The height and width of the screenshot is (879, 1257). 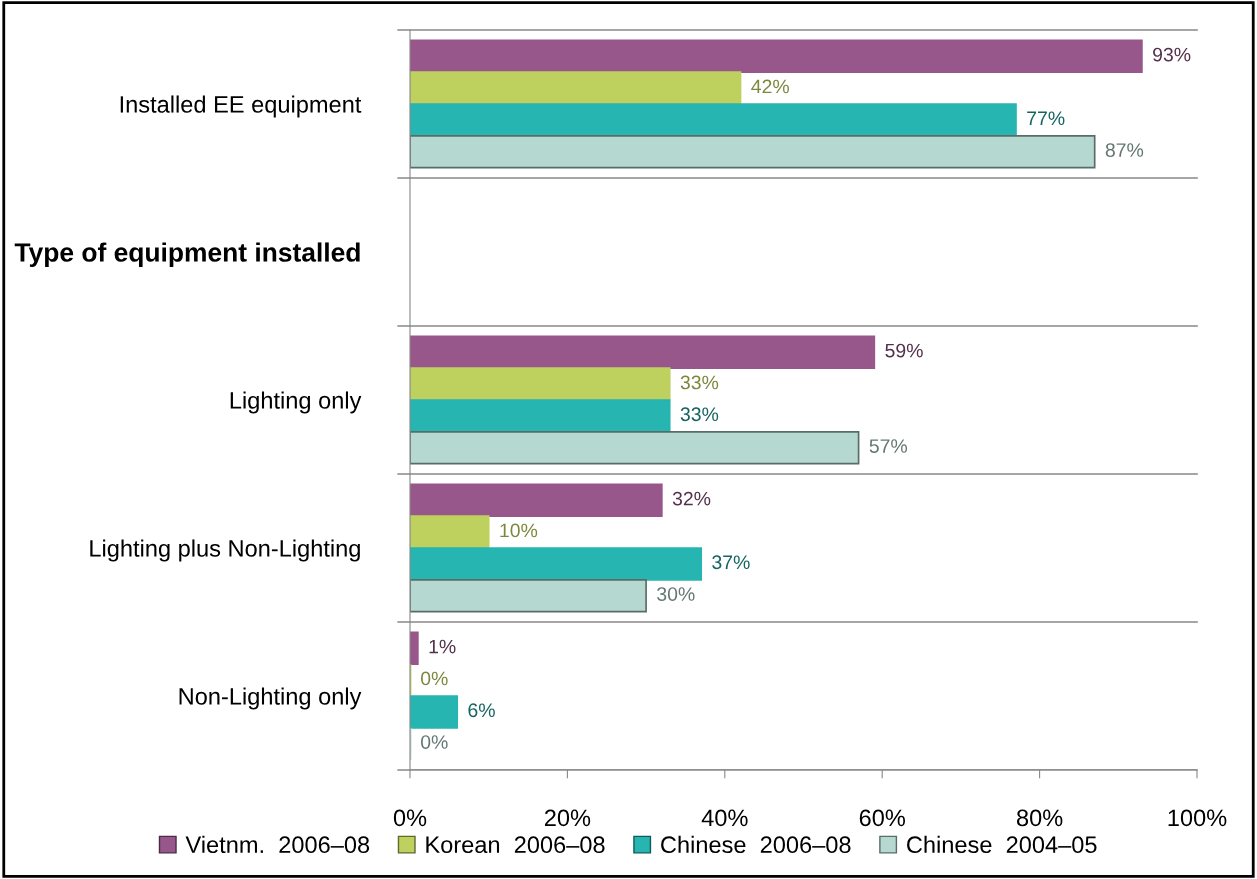 I want to click on data-label: 1%, so click(x=442, y=646).